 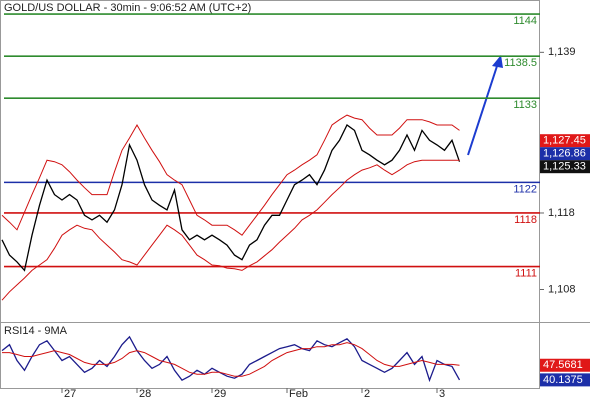 What do you see at coordinates (561, 213) in the screenshot?
I see `y-tick-label: 1,118` at bounding box center [561, 213].